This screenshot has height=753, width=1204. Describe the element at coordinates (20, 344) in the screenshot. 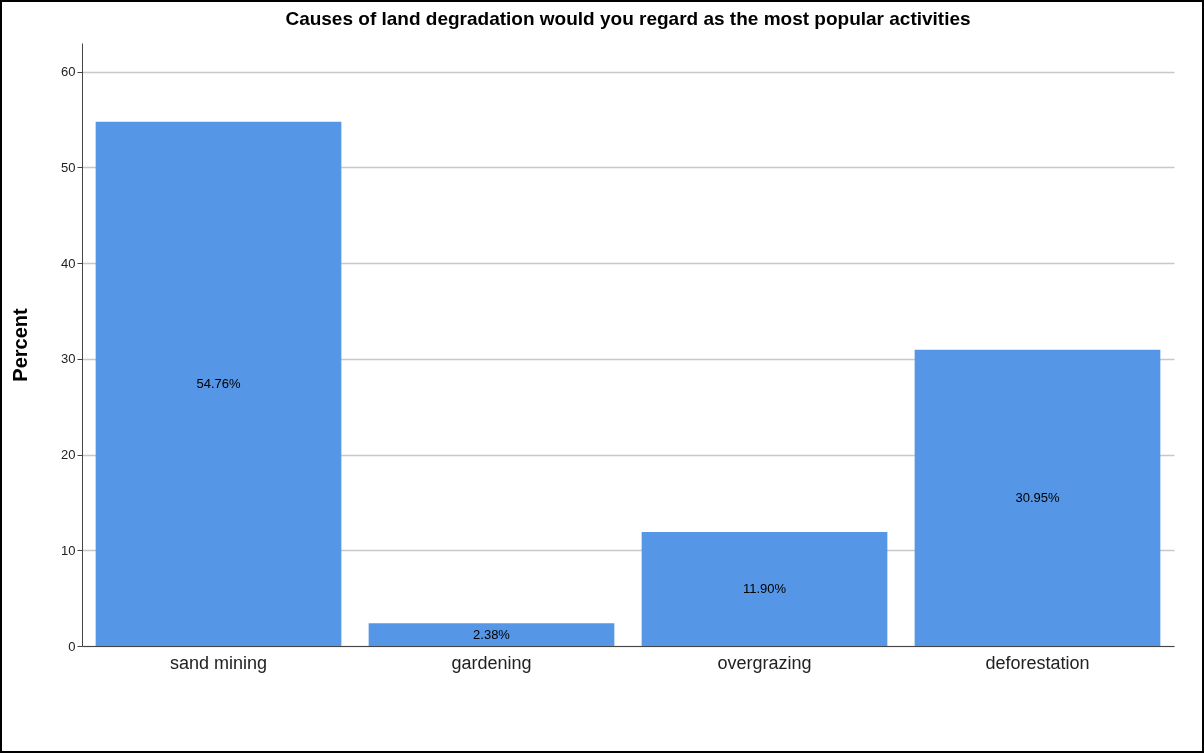

I see `y-axis-title: Percent` at that location.